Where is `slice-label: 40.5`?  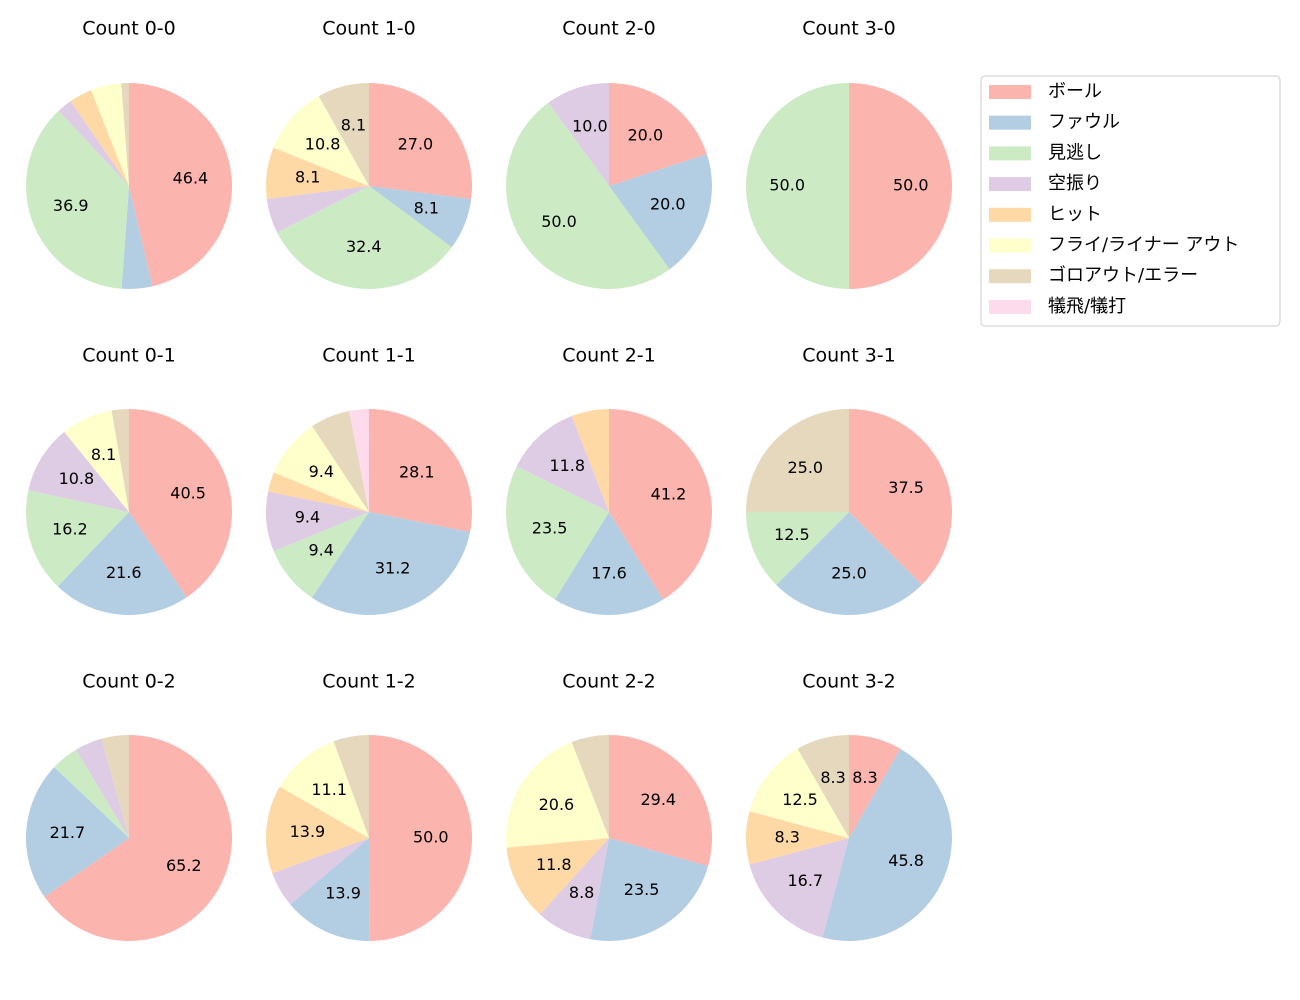 slice-label: 40.5 is located at coordinates (188, 492).